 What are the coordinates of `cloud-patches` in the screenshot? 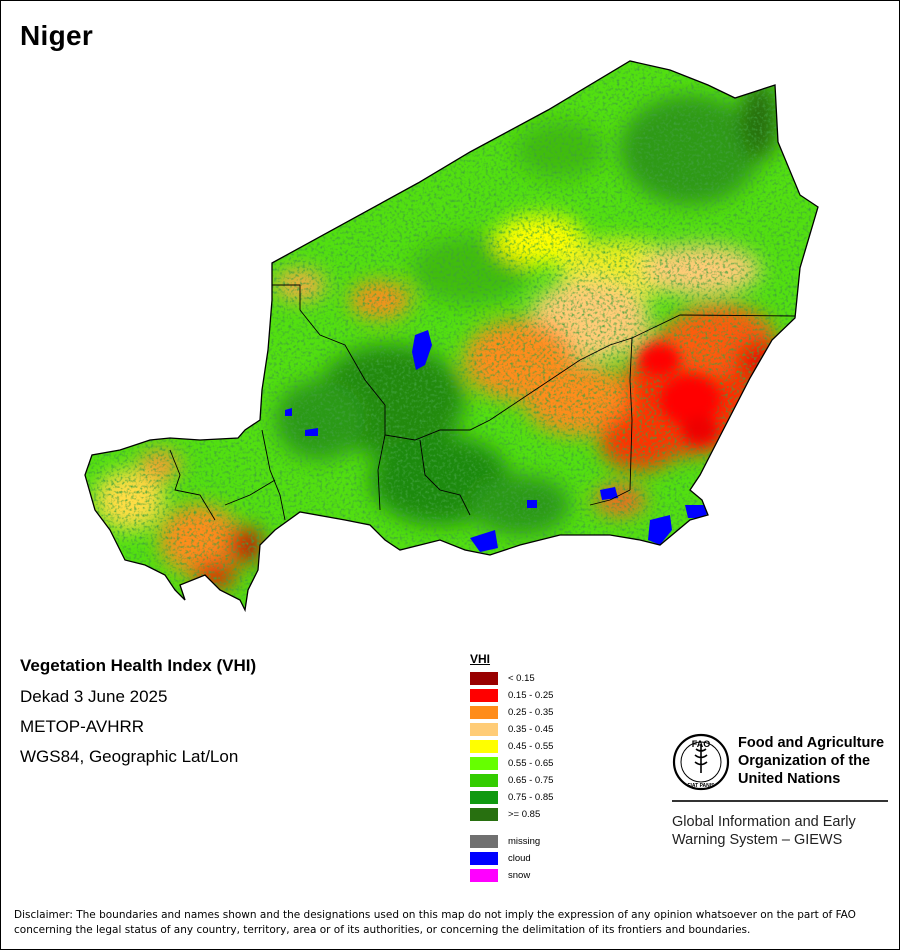 It's located at (496, 441).